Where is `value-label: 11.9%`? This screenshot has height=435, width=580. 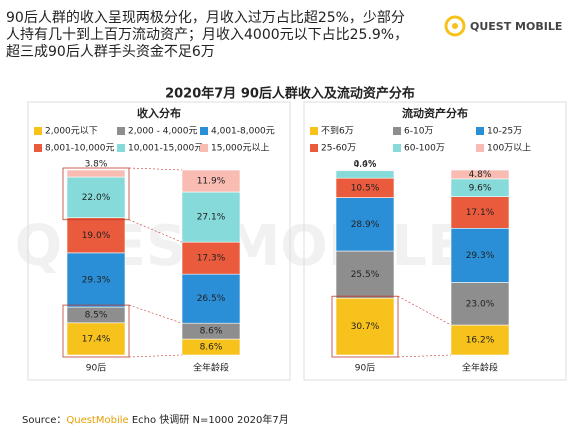 value-label: 11.9% is located at coordinates (211, 182).